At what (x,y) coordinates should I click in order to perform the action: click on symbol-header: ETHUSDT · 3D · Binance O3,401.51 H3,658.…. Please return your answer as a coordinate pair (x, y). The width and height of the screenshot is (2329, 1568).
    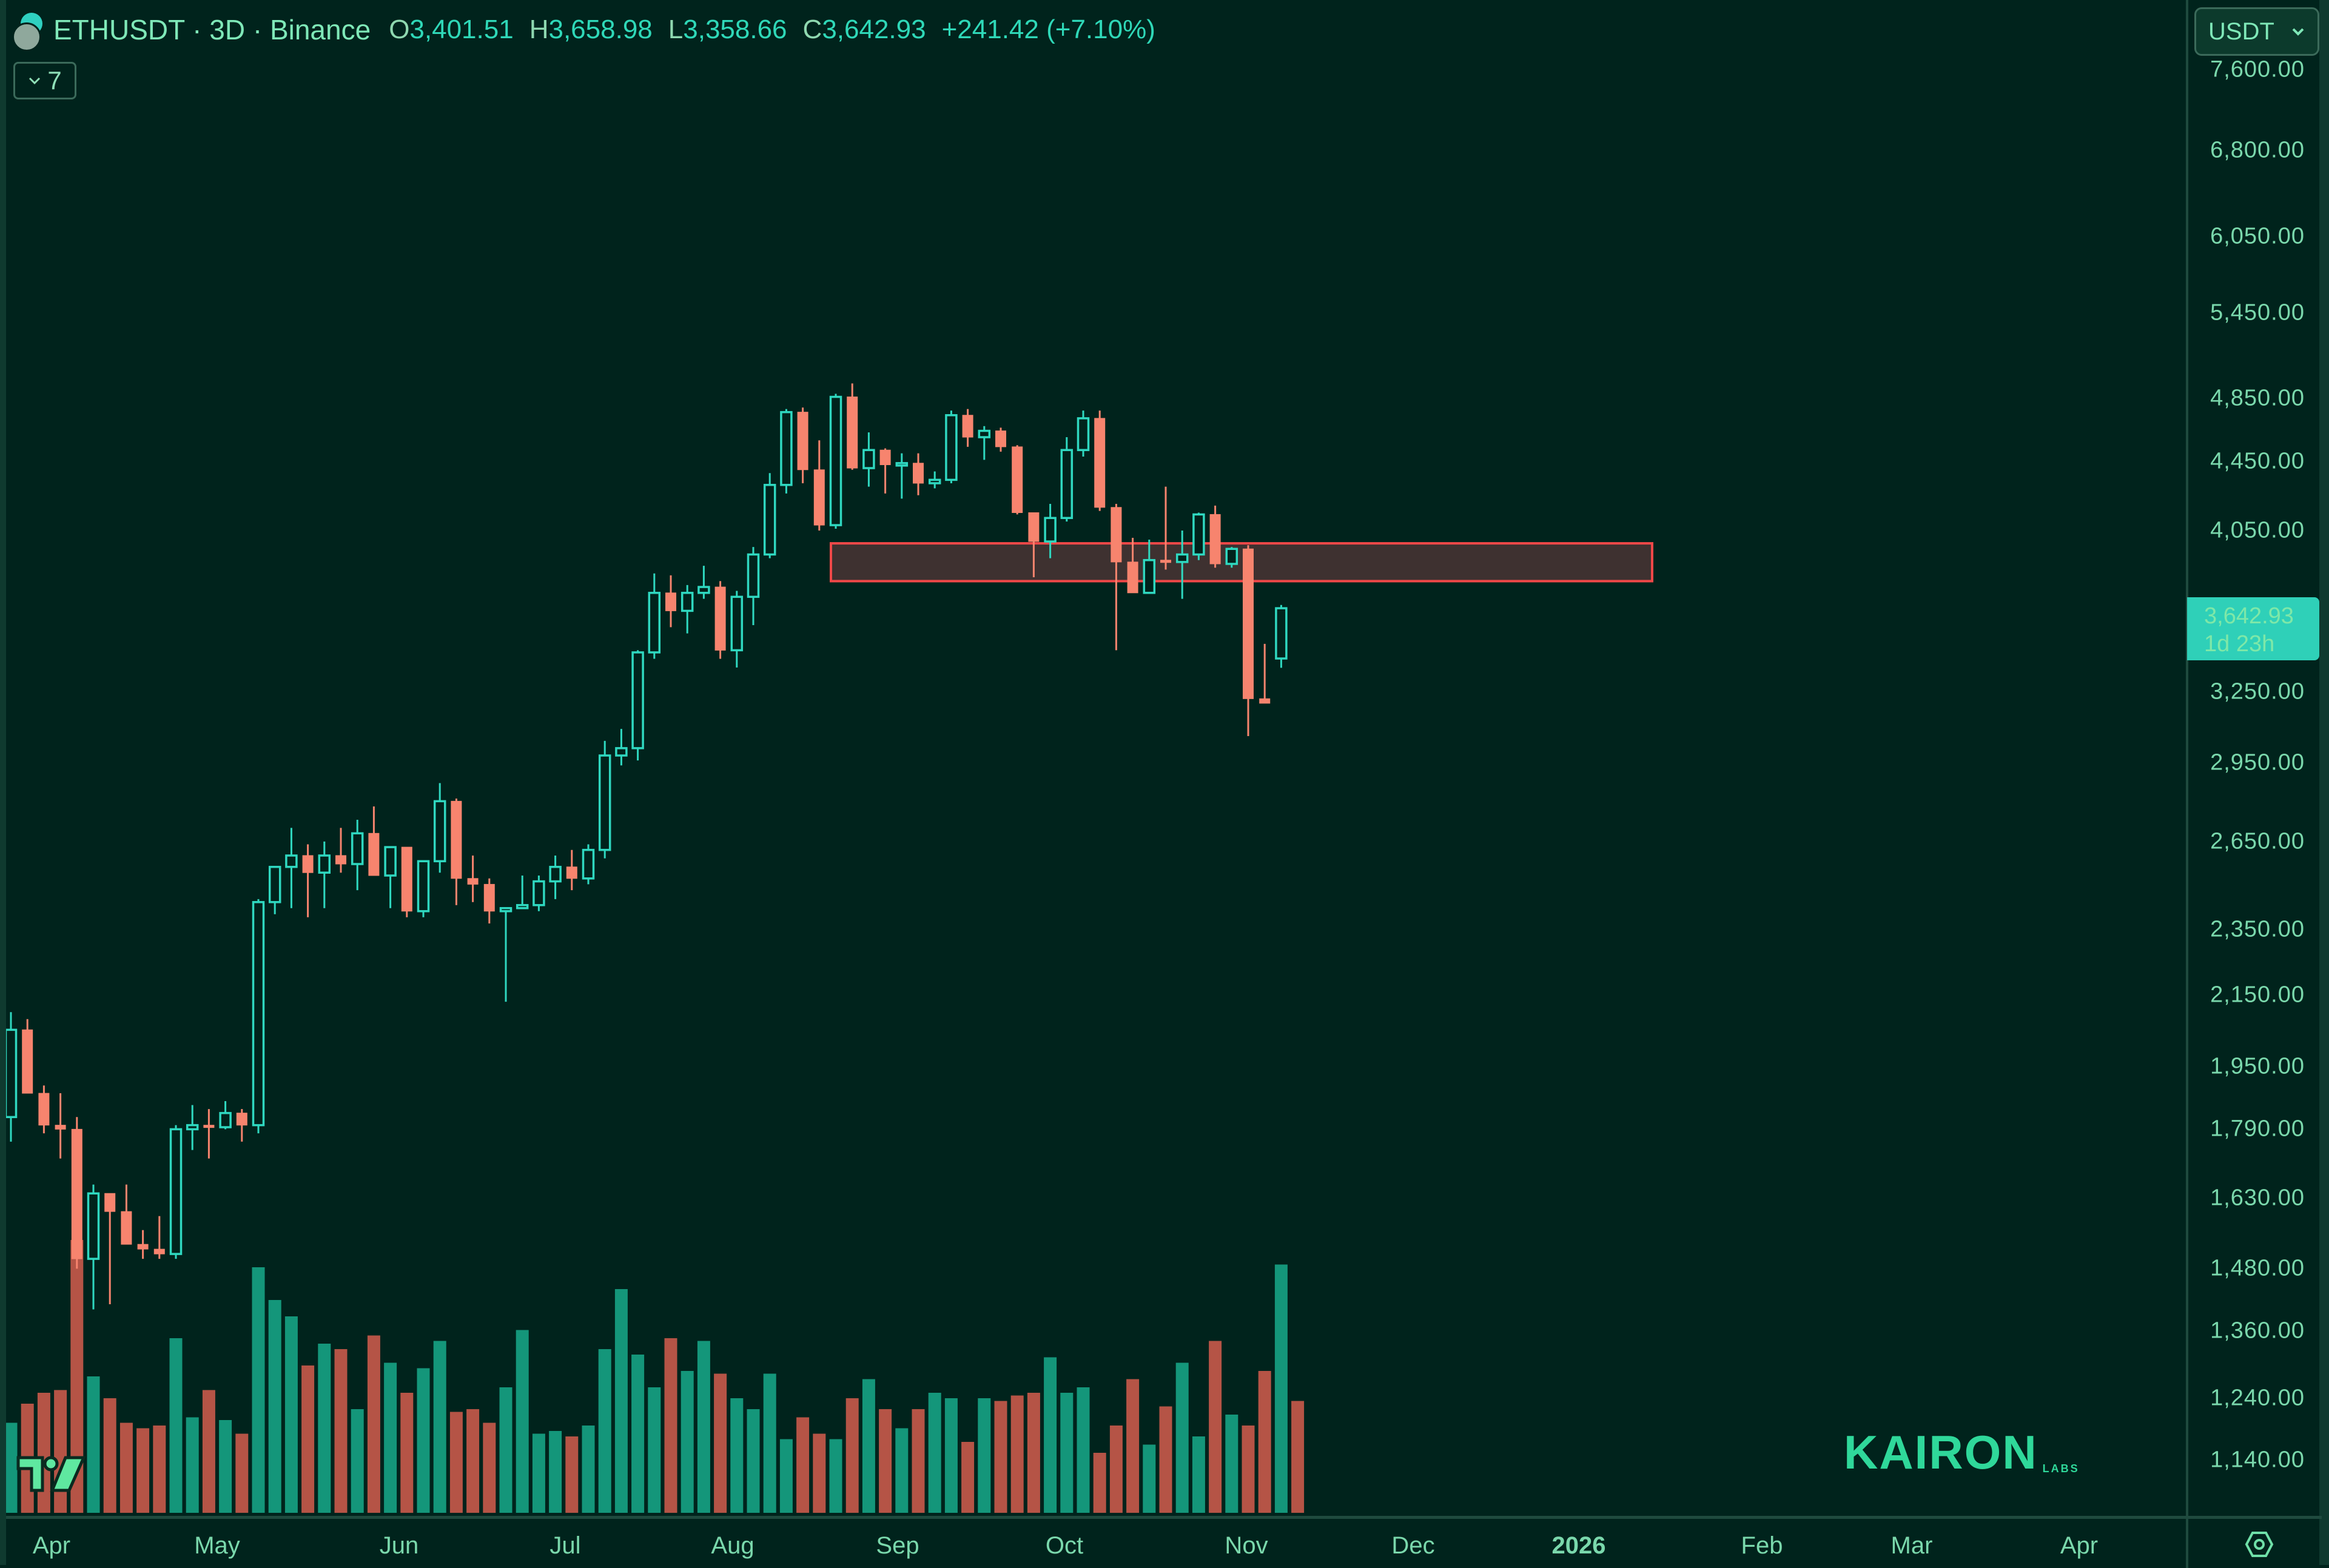
    Looking at the image, I should click on (583, 30).